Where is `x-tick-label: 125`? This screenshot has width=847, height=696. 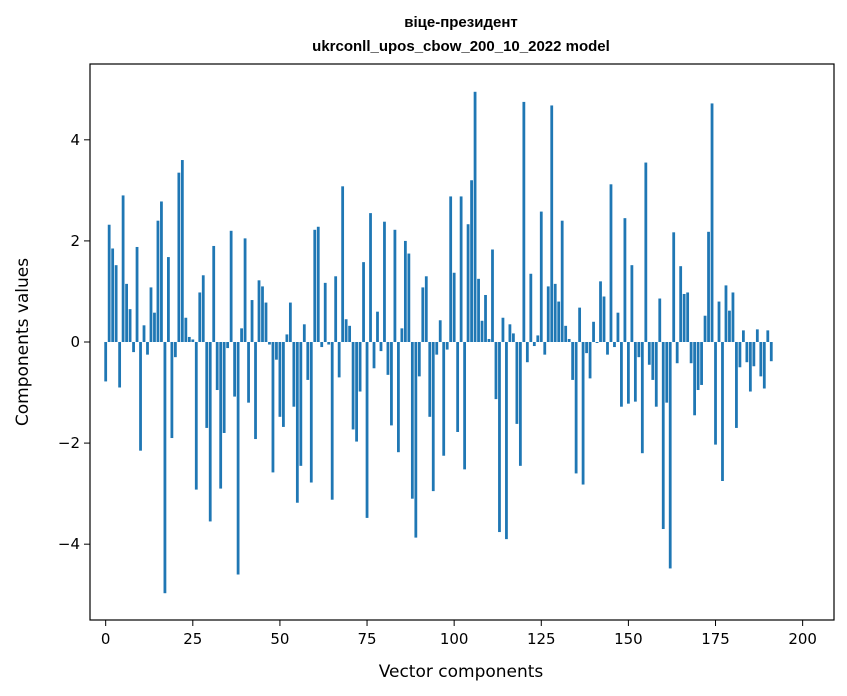 x-tick-label: 125 is located at coordinates (541, 639).